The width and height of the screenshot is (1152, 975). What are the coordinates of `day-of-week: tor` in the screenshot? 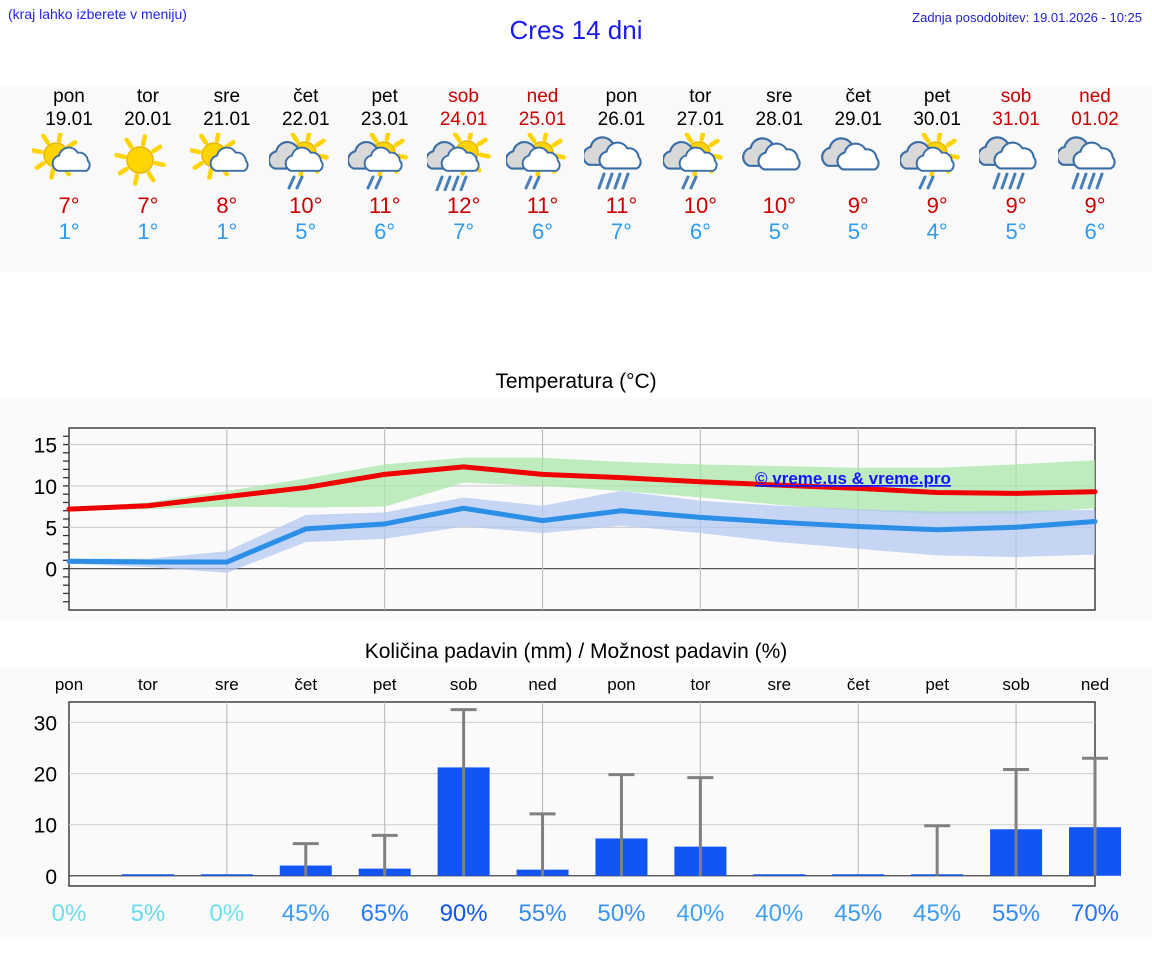 It's located at (700, 96).